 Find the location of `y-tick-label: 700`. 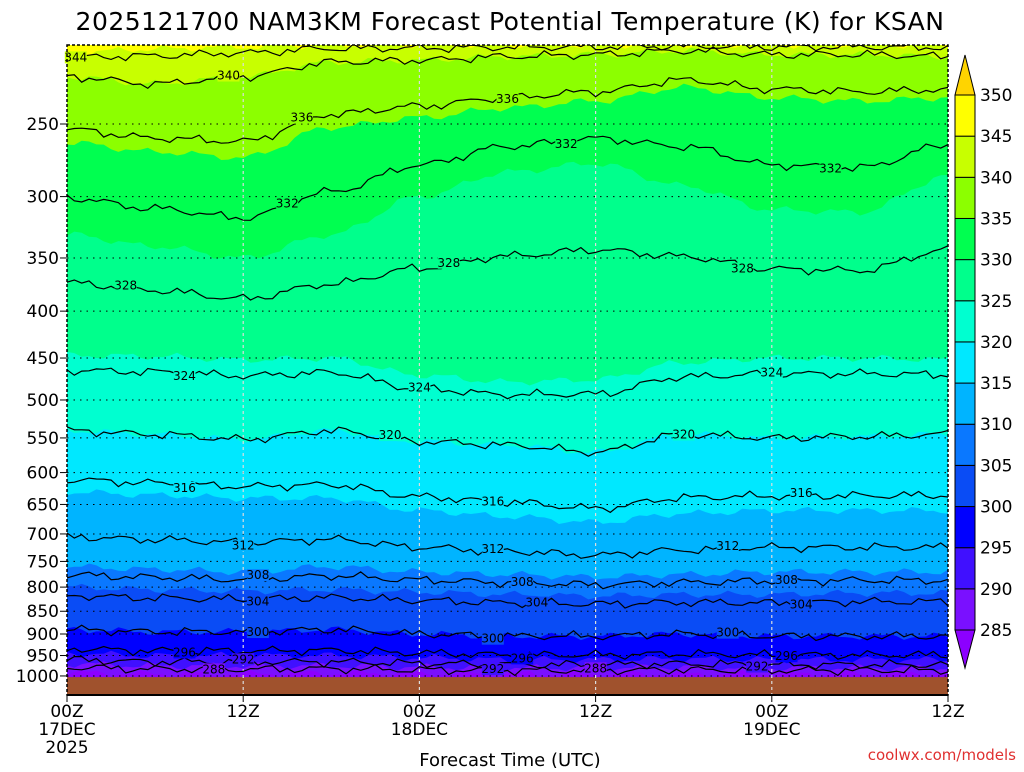

y-tick-label: 700 is located at coordinates (43, 535).